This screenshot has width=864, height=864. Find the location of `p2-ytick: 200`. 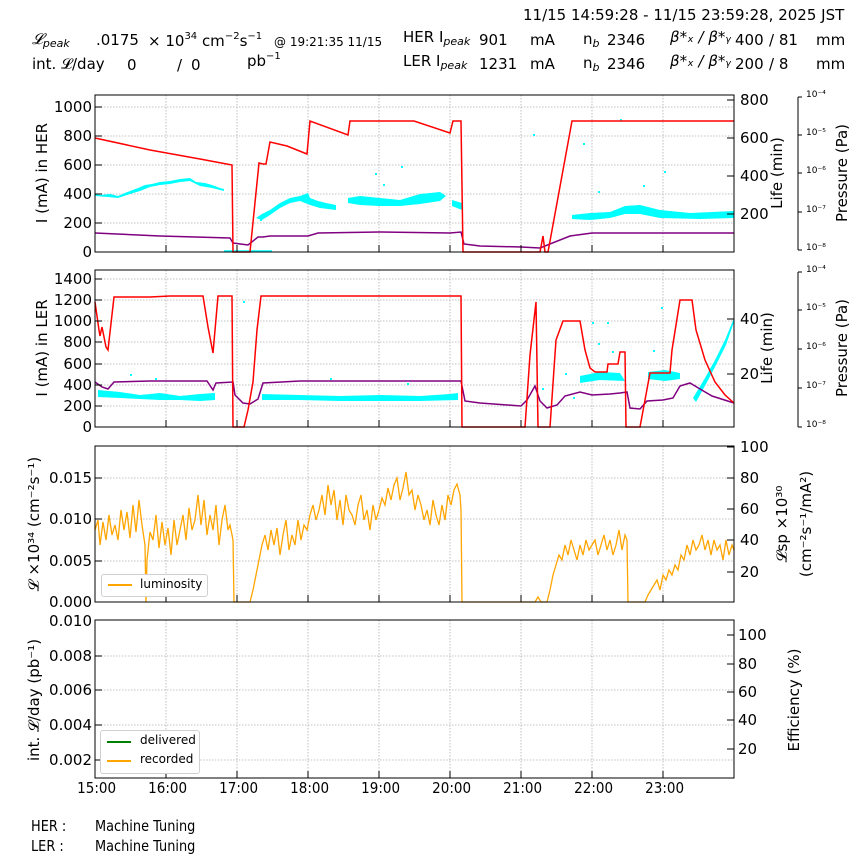

p2-ytick: 200 is located at coordinates (77, 406).